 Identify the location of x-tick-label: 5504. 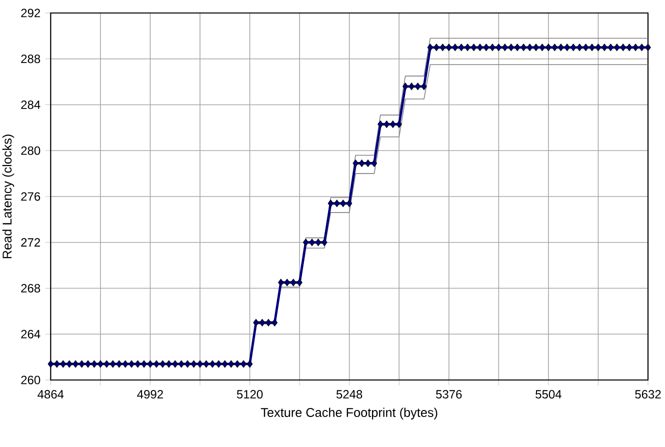
(549, 394).